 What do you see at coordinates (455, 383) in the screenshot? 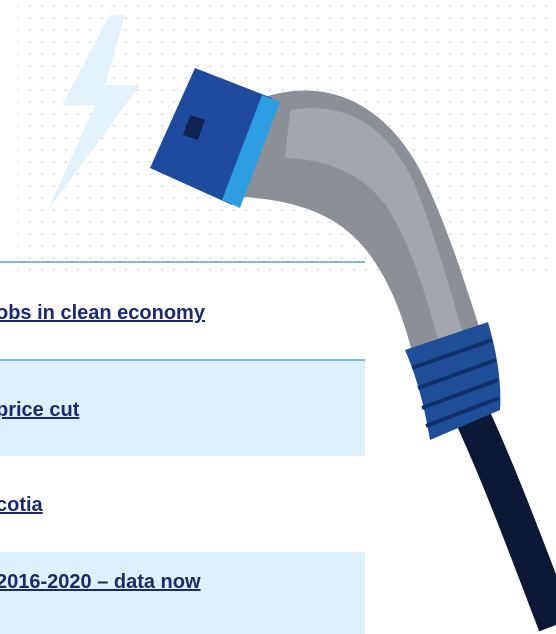
I see `grip-ribs` at bounding box center [455, 383].